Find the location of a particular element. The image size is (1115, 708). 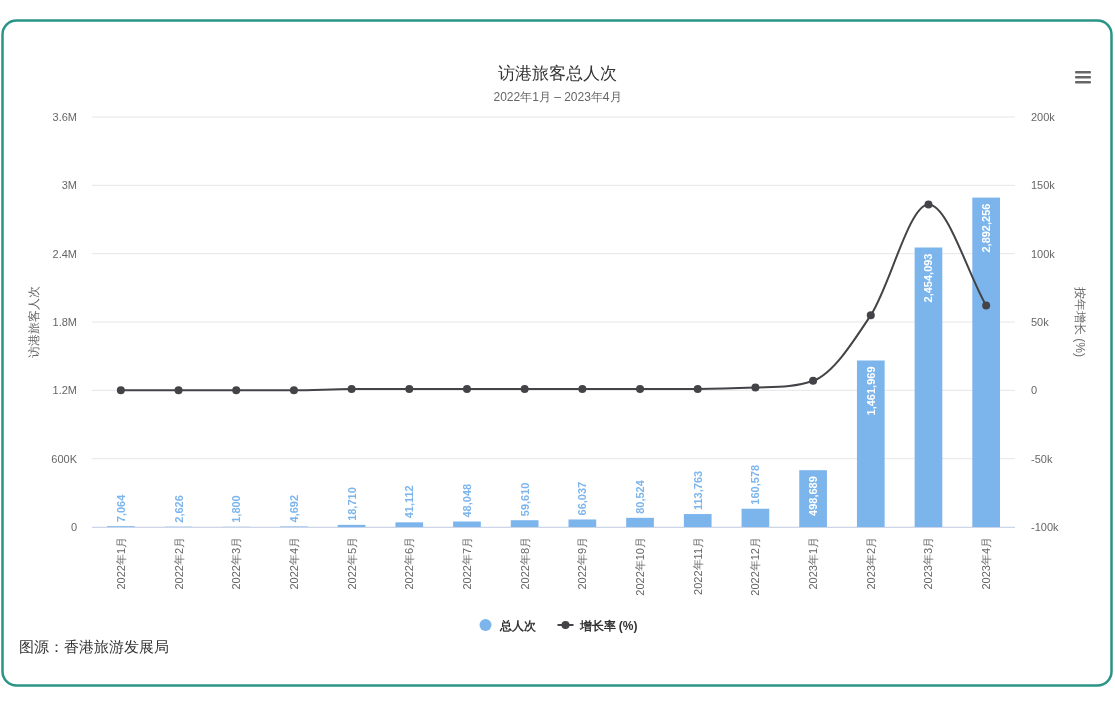

chart-title: 访港旅客总人次 is located at coordinates (557, 73).